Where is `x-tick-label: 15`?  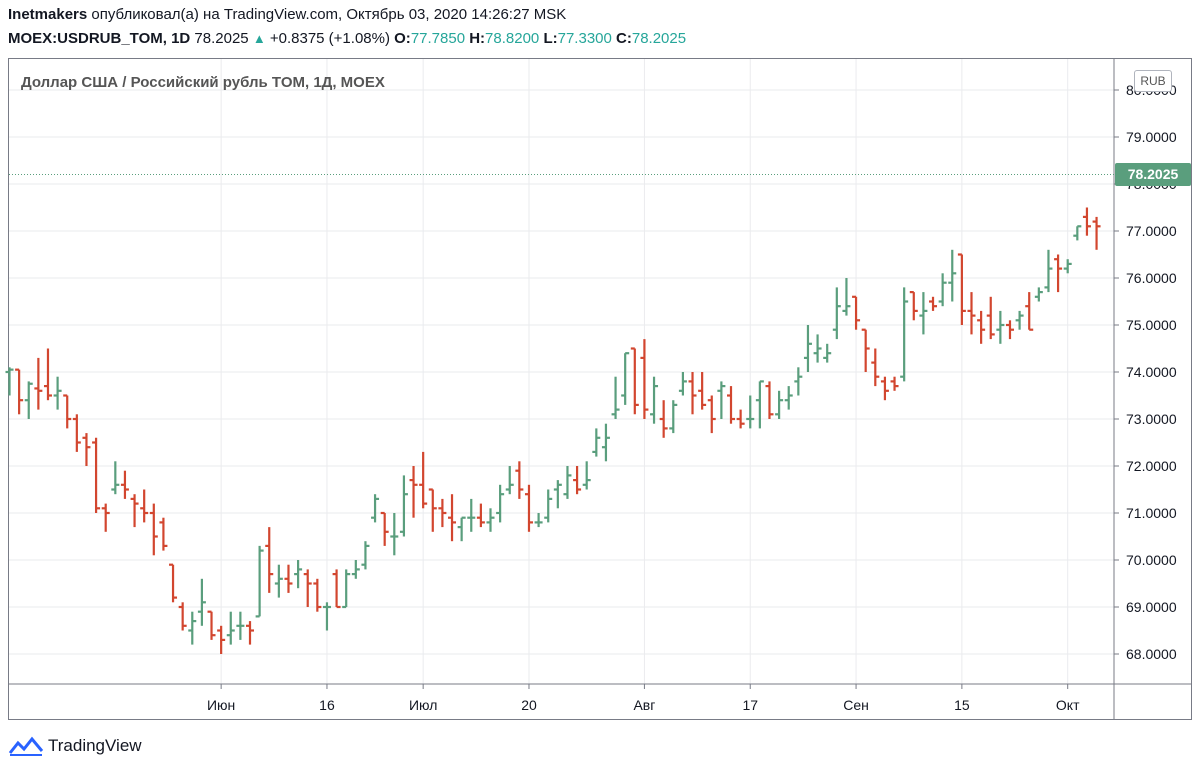 x-tick-label: 15 is located at coordinates (962, 705).